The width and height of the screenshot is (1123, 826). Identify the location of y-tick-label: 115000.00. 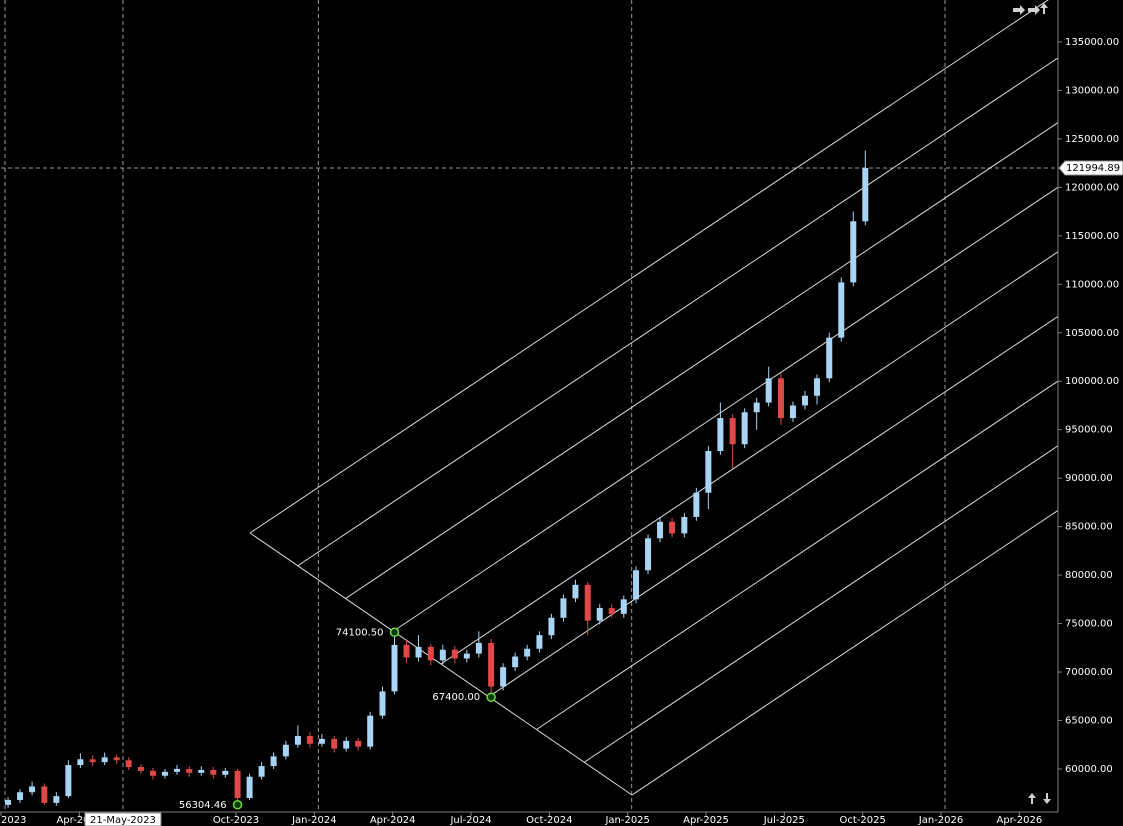
(1092, 236).